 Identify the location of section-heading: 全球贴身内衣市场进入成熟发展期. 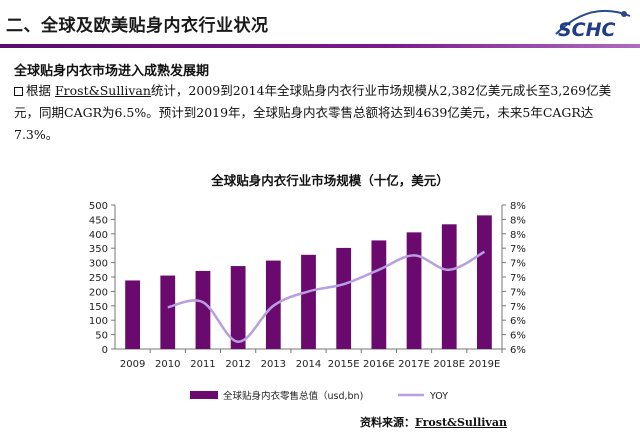
(112, 71).